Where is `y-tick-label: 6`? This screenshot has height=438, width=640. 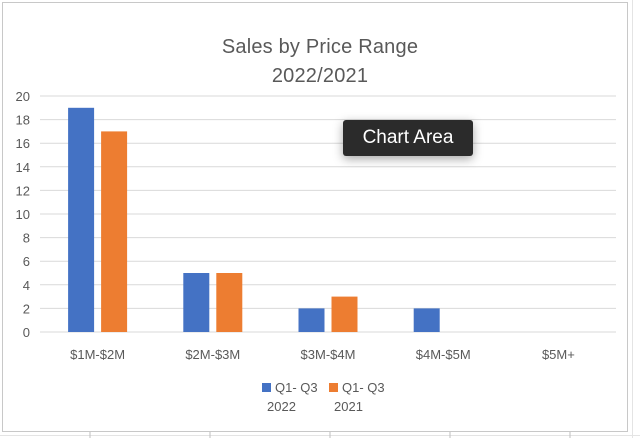 y-tick-label: 6 is located at coordinates (26, 261).